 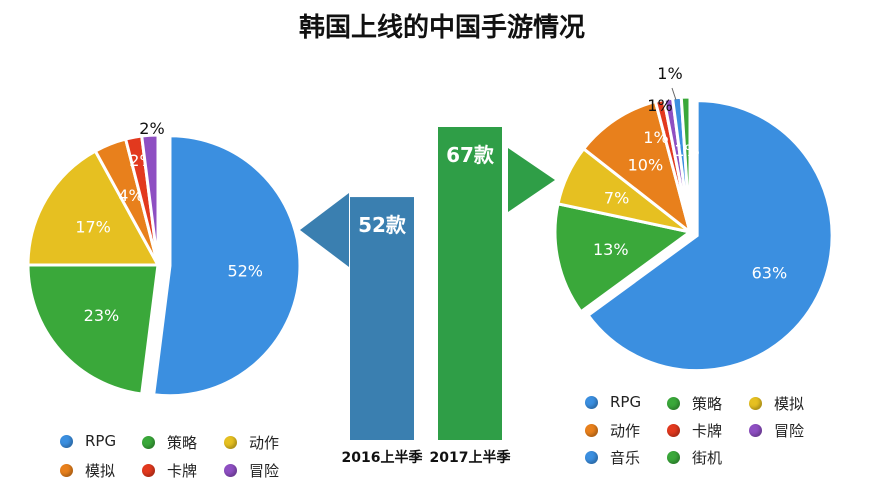 I want to click on bar-value-label-0: 52款, so click(x=382, y=225).